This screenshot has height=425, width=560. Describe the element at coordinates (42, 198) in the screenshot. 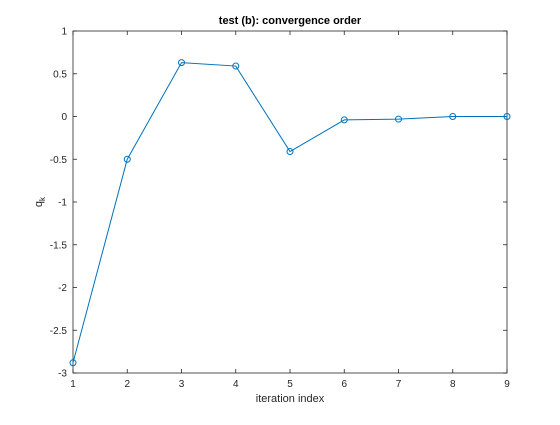

I see `y-axis-label-subscript: k` at that location.